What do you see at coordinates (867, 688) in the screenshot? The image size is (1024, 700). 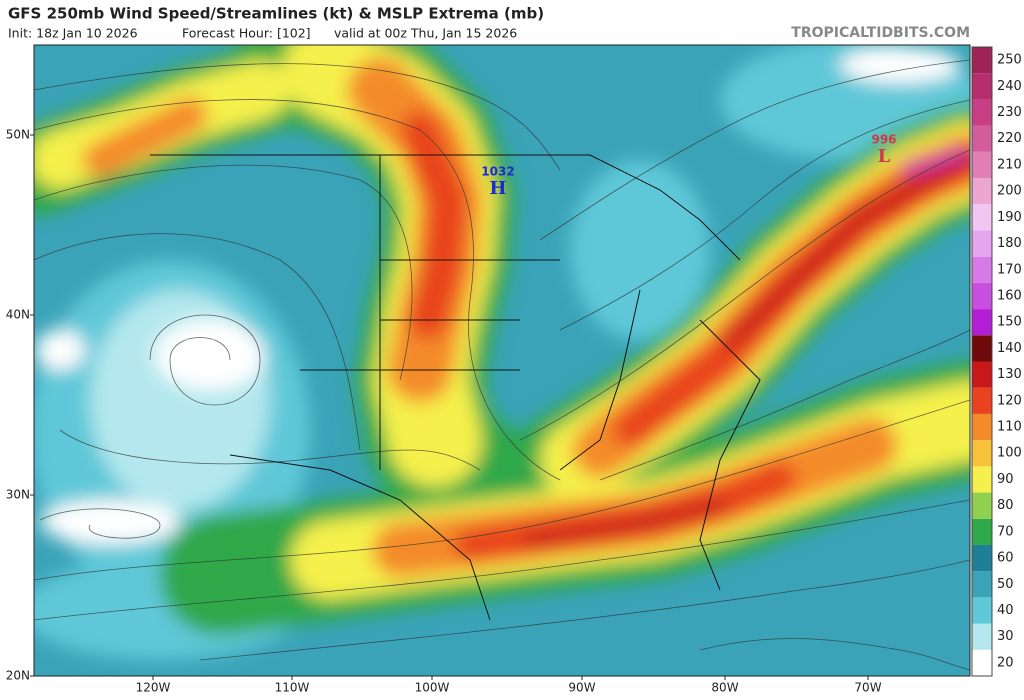 I see `longitude-label: 70W` at bounding box center [867, 688].